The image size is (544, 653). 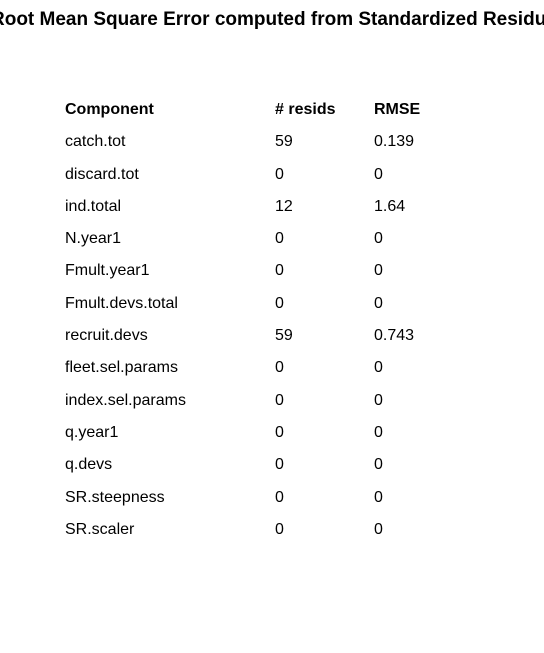 I want to click on component-cell: discard.tot, so click(x=102, y=174).